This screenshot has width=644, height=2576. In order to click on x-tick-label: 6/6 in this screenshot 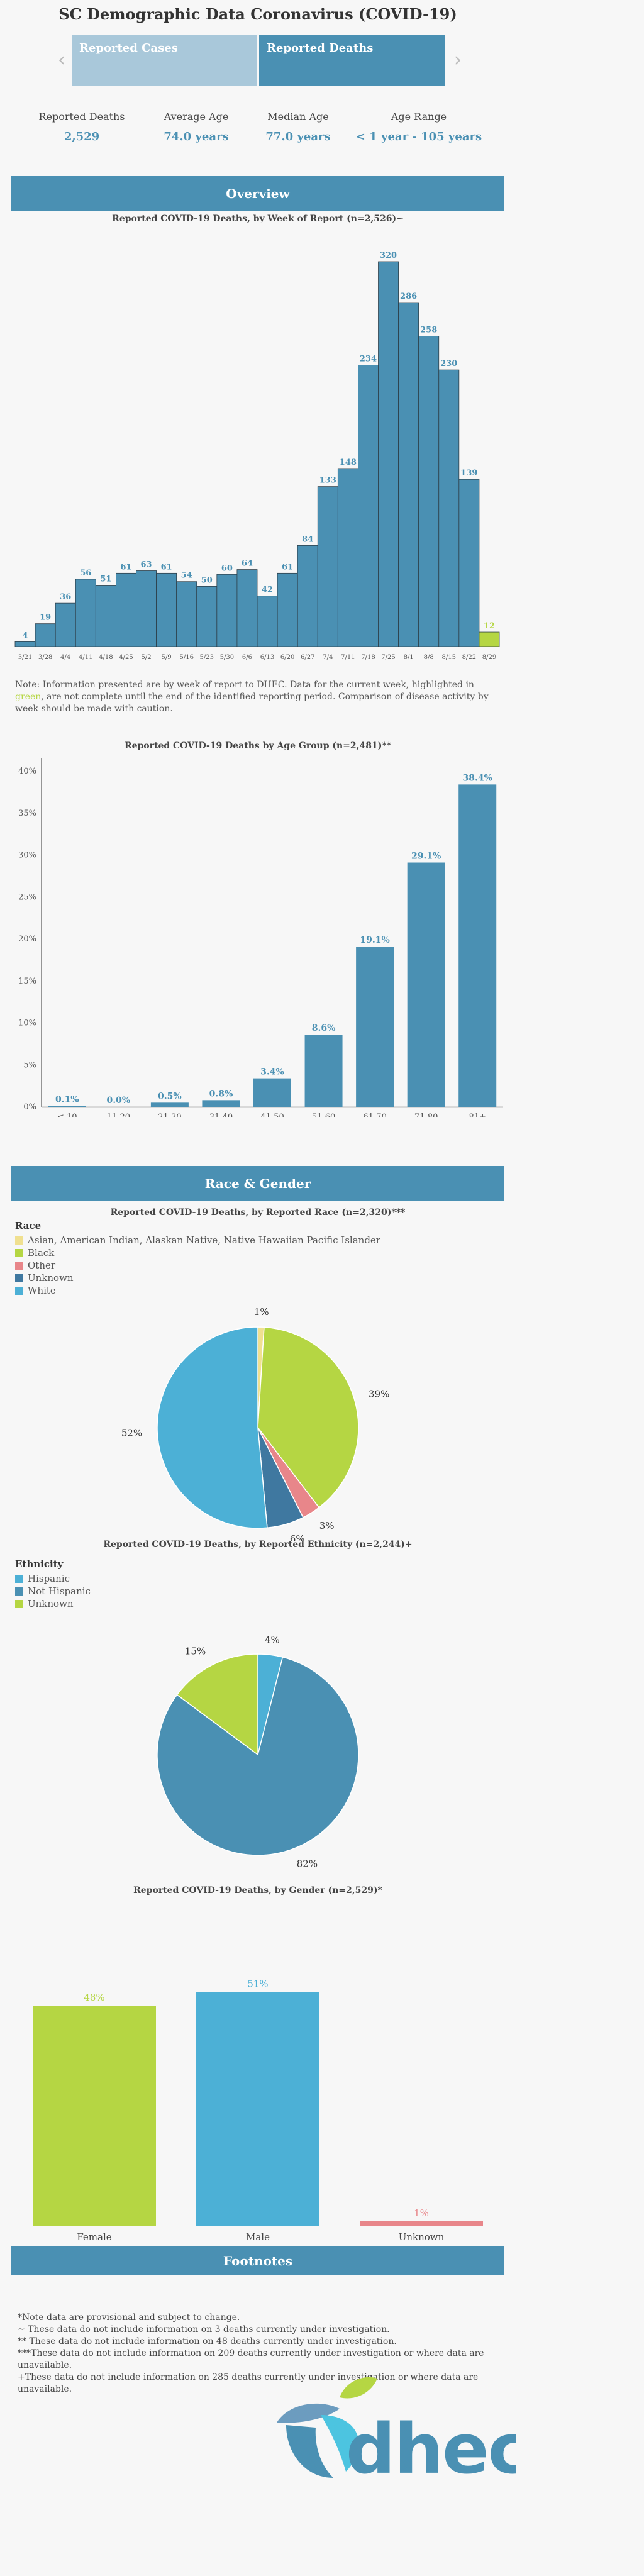, I will do `click(247, 657)`.